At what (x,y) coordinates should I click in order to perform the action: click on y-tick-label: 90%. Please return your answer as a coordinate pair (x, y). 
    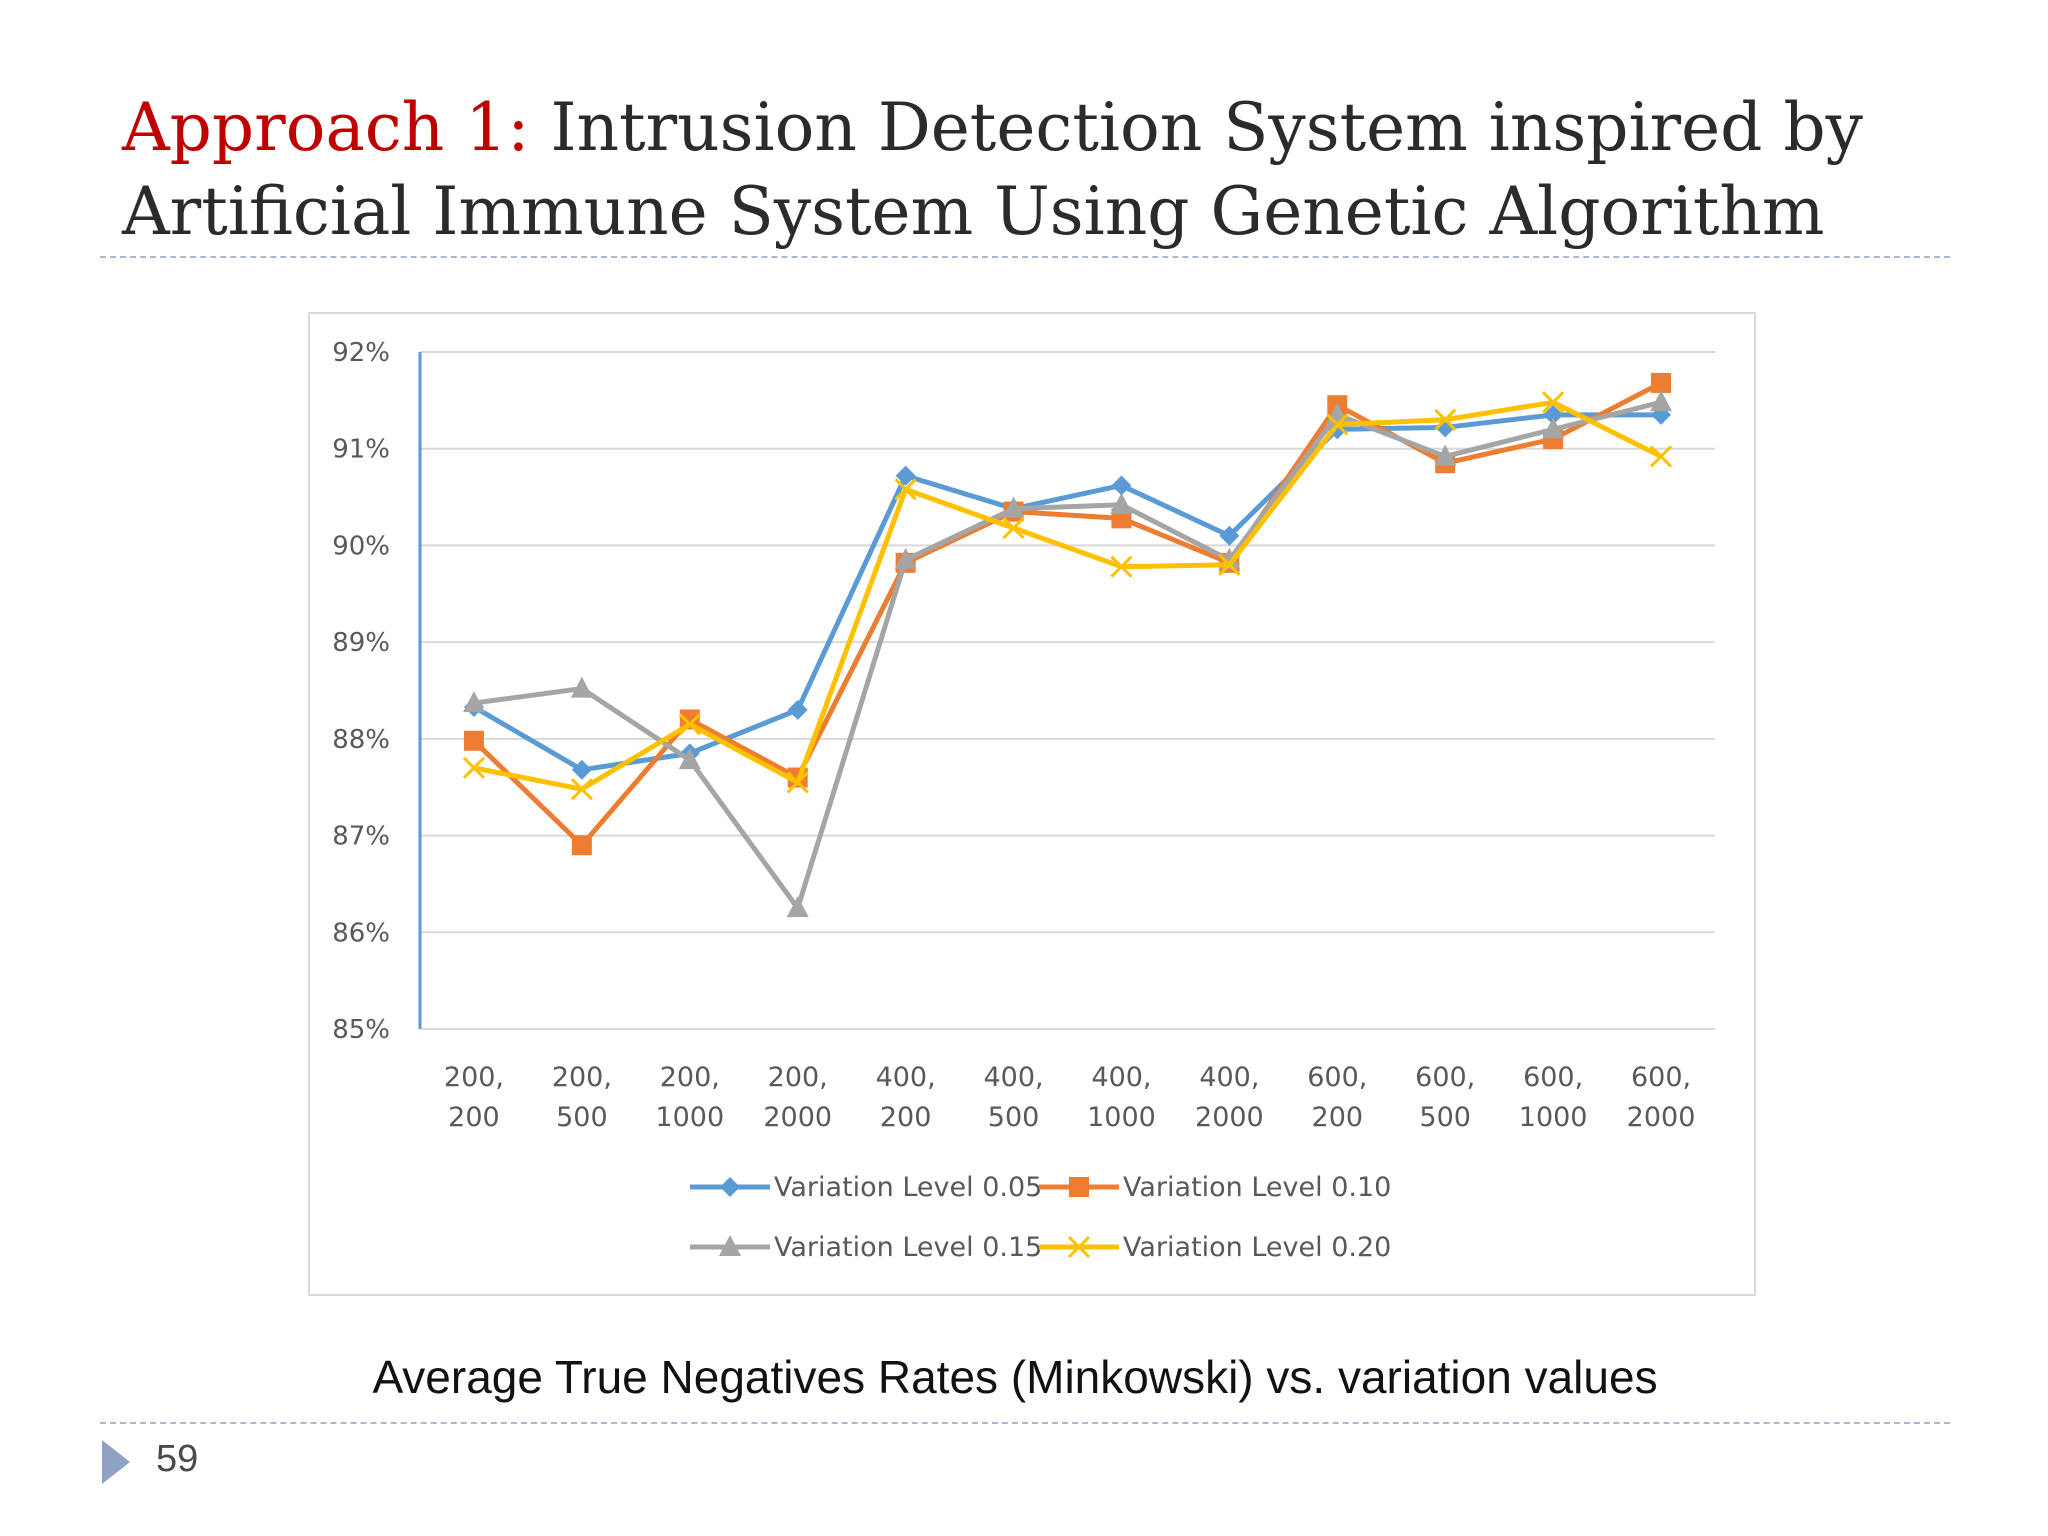
    Looking at the image, I should click on (361, 546).